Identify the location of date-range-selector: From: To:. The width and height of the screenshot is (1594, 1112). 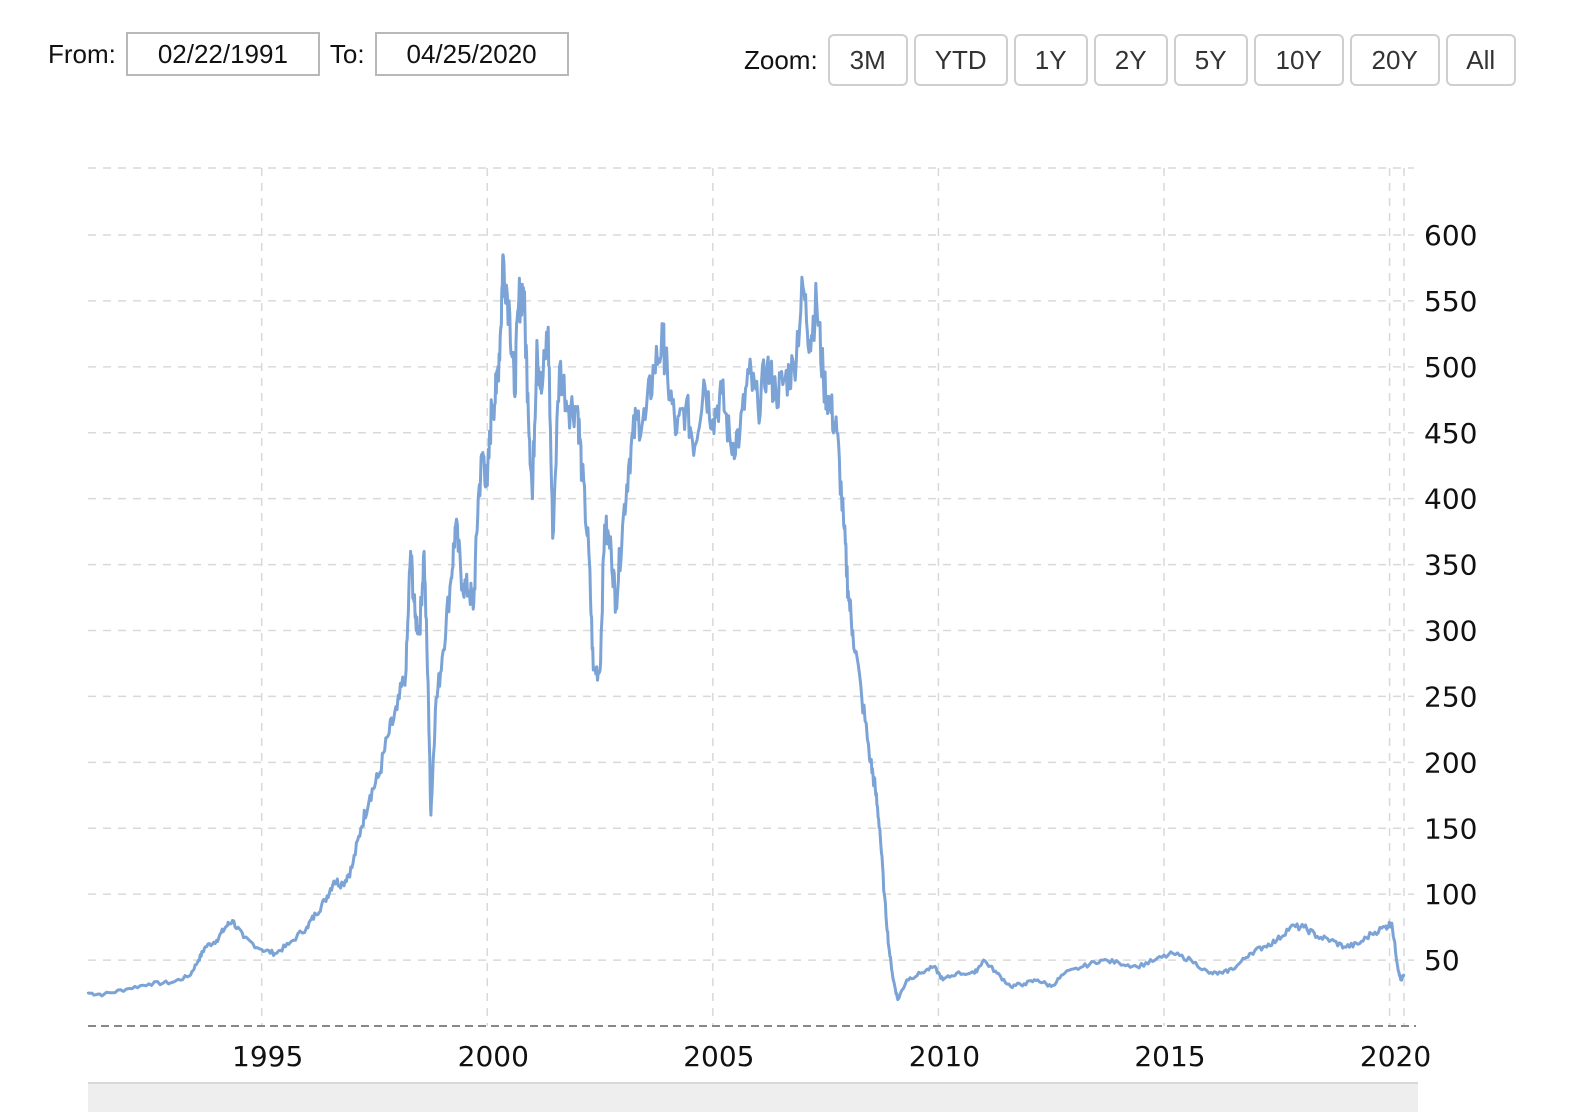
(308, 54).